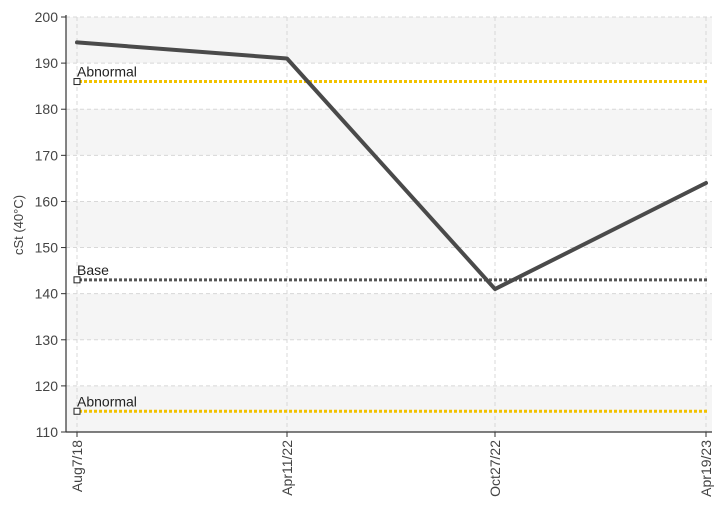  I want to click on y-tick-label: 110, so click(47, 432).